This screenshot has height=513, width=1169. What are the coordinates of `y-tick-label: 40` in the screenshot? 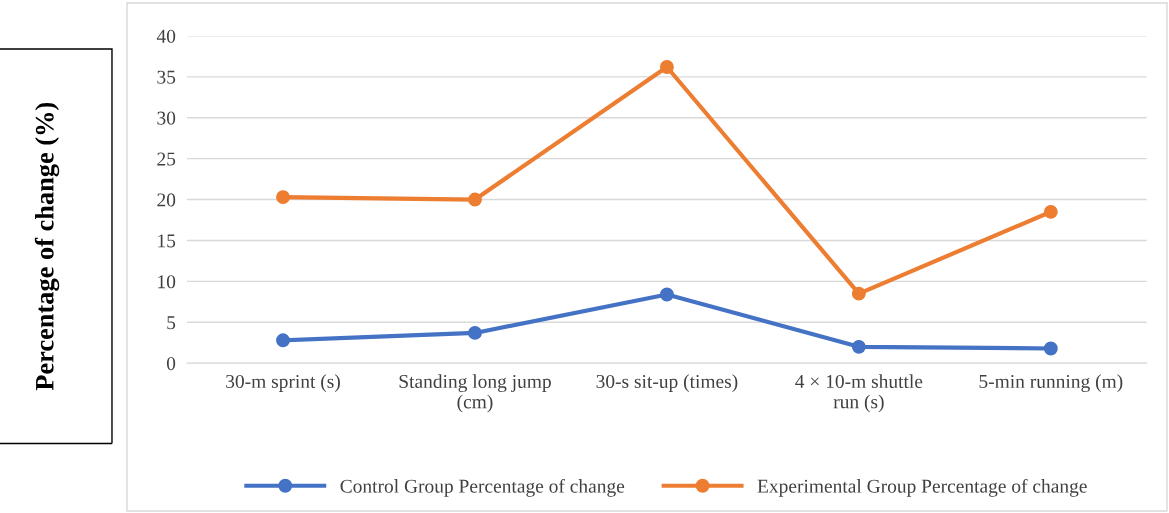 It's located at (166, 36).